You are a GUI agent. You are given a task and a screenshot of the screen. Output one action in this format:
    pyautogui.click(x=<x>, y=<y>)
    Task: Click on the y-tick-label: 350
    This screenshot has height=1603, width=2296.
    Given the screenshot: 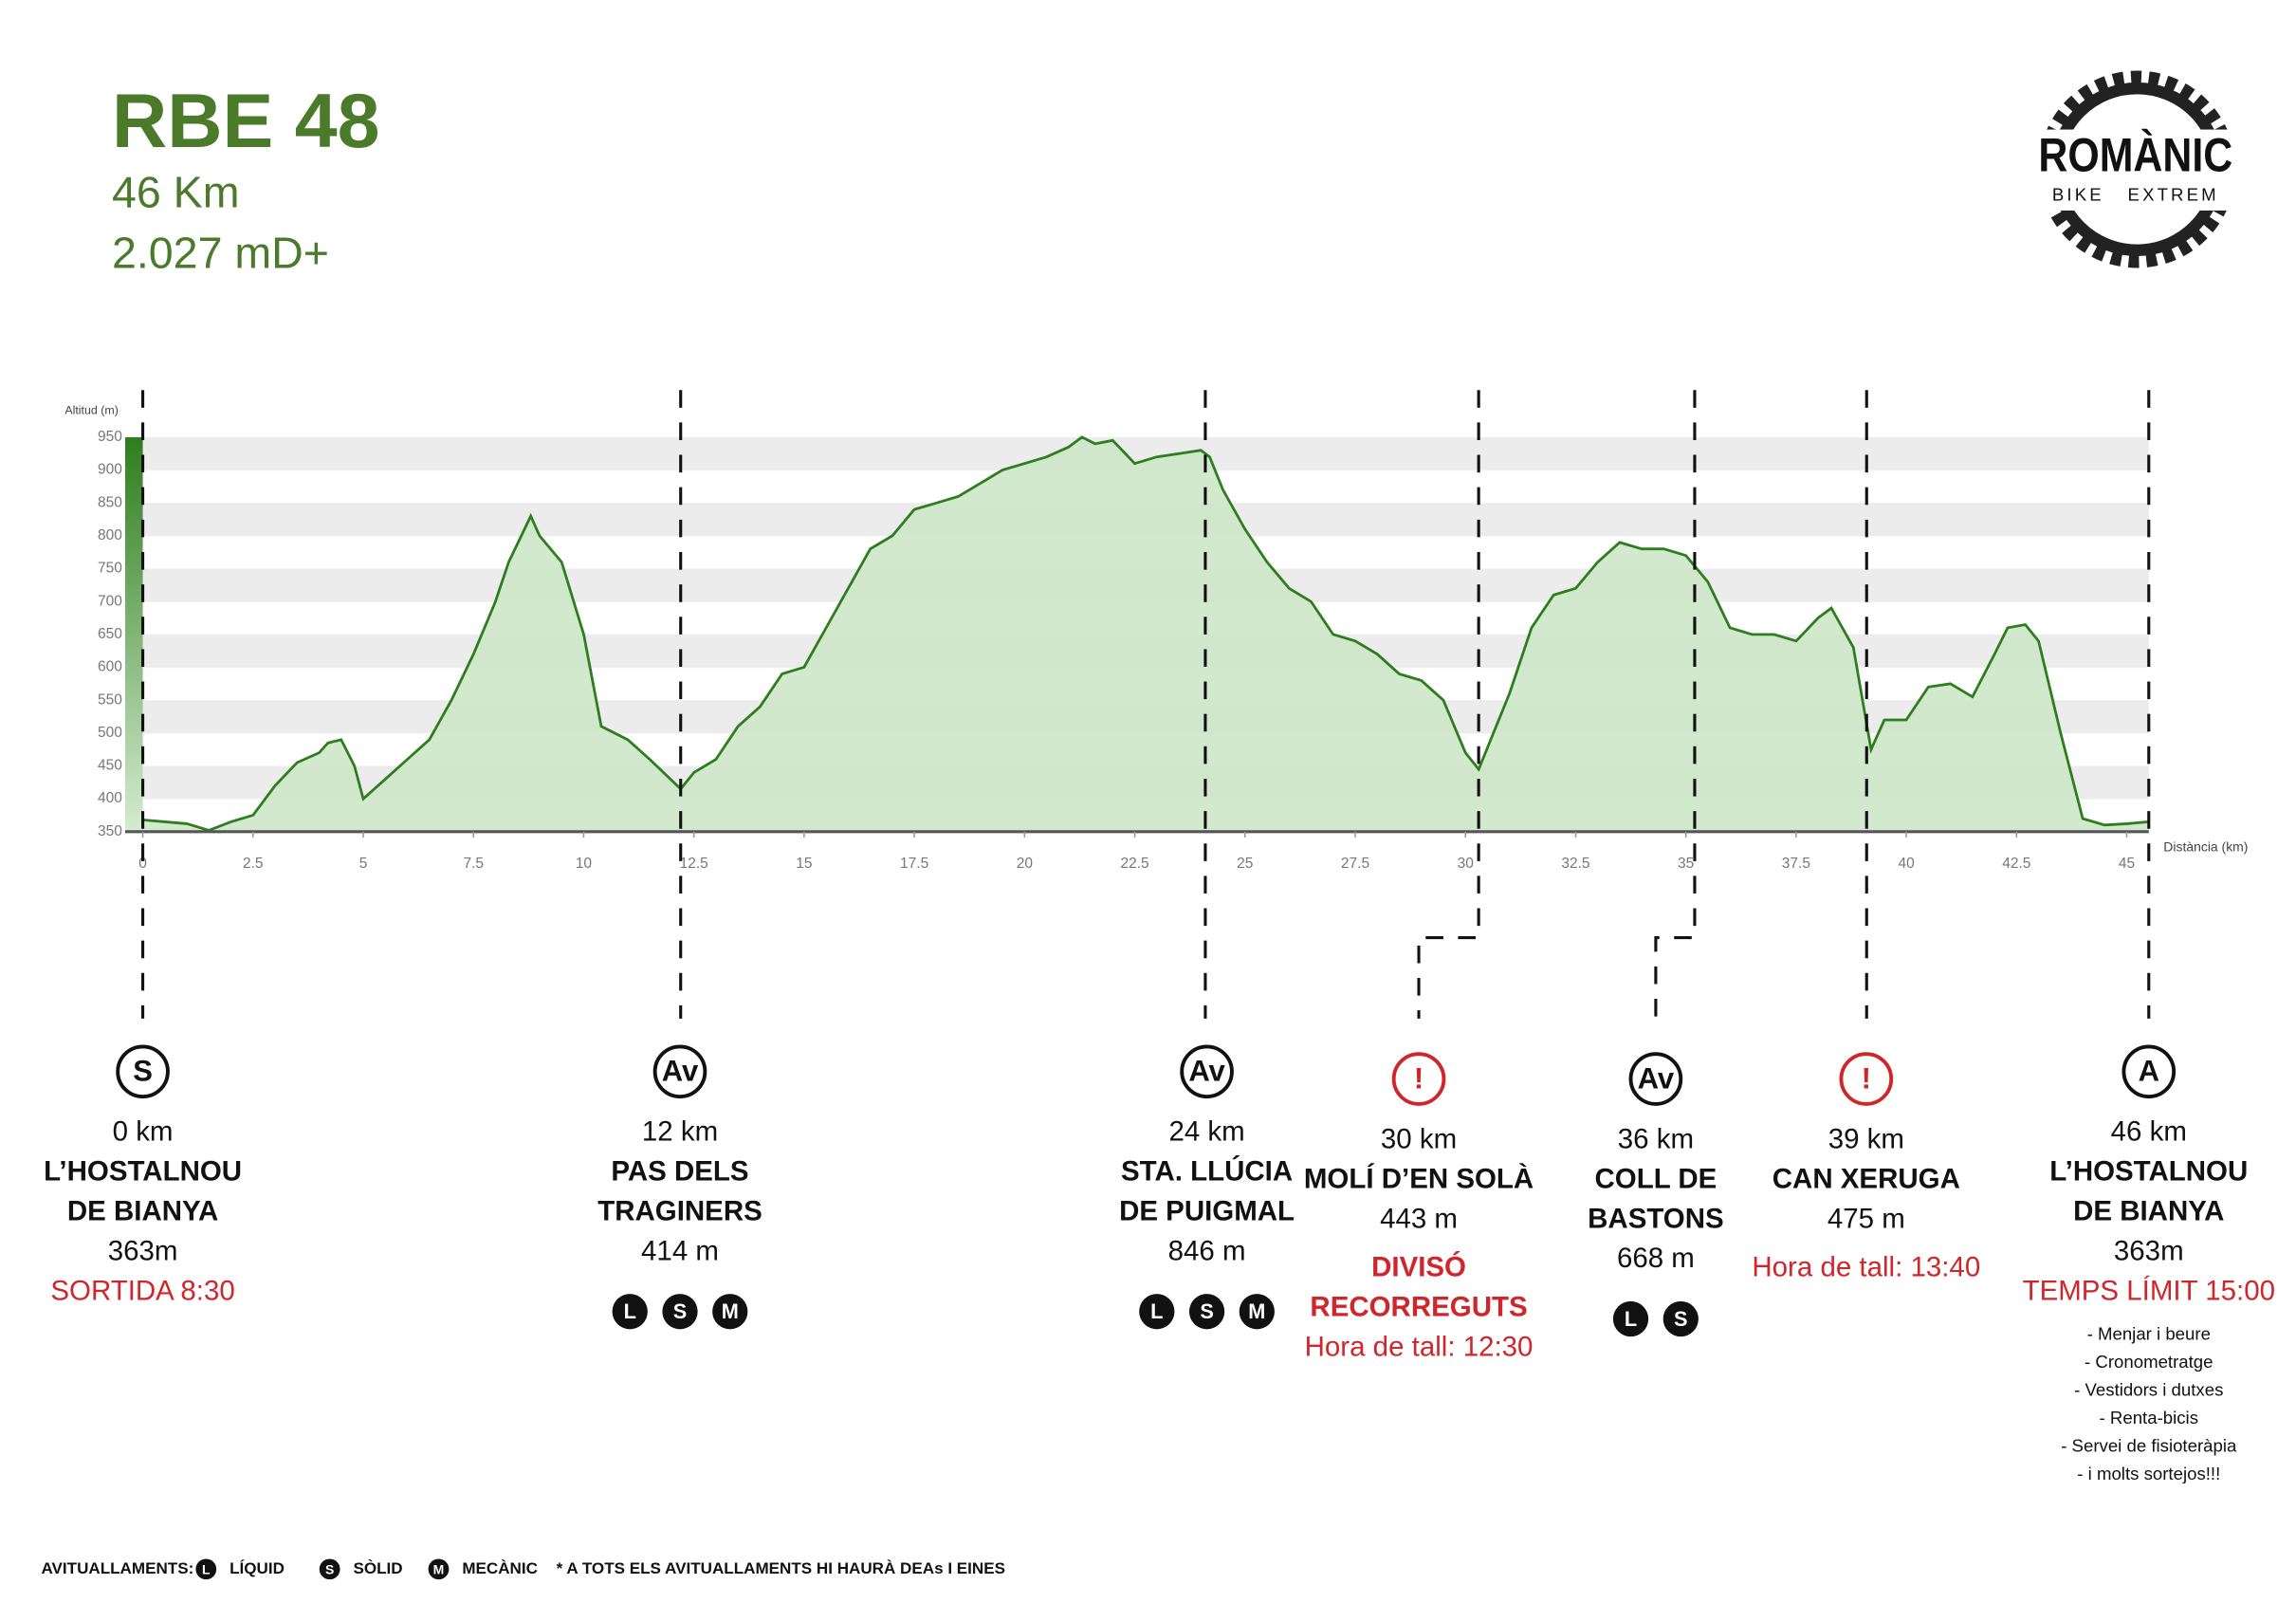 What is the action you would take?
    pyautogui.click(x=110, y=831)
    